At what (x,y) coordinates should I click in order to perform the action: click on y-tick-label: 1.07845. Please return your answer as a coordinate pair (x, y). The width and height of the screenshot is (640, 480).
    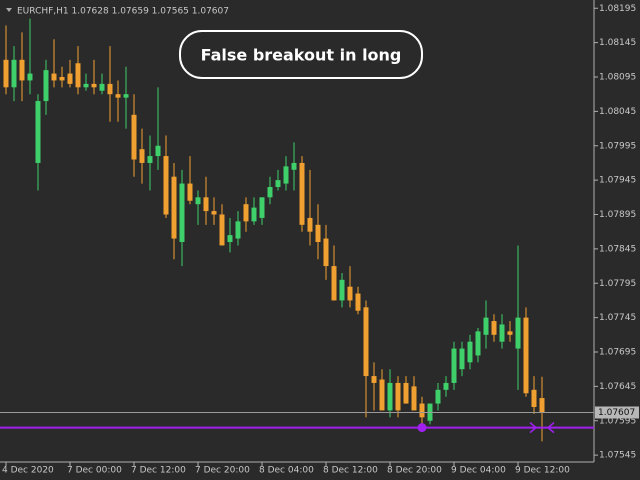
    Looking at the image, I should click on (617, 249).